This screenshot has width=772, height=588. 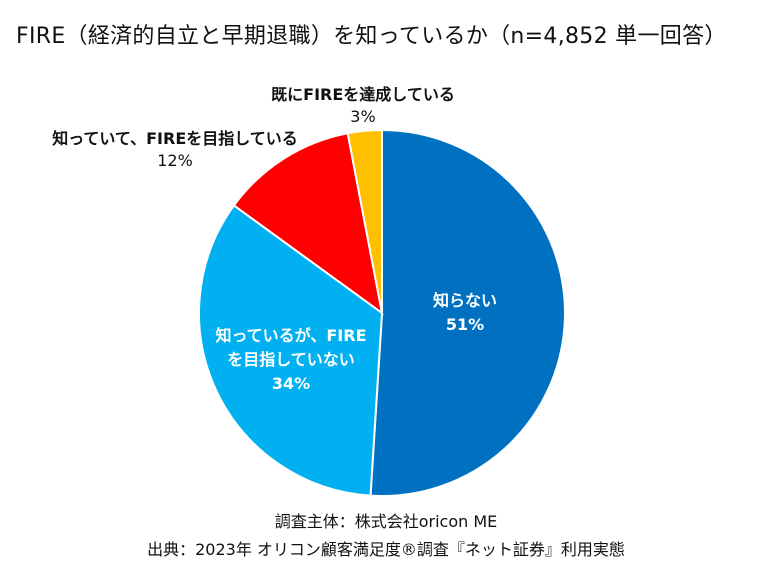 I want to click on slice-label-value: 51%, so click(x=465, y=324).